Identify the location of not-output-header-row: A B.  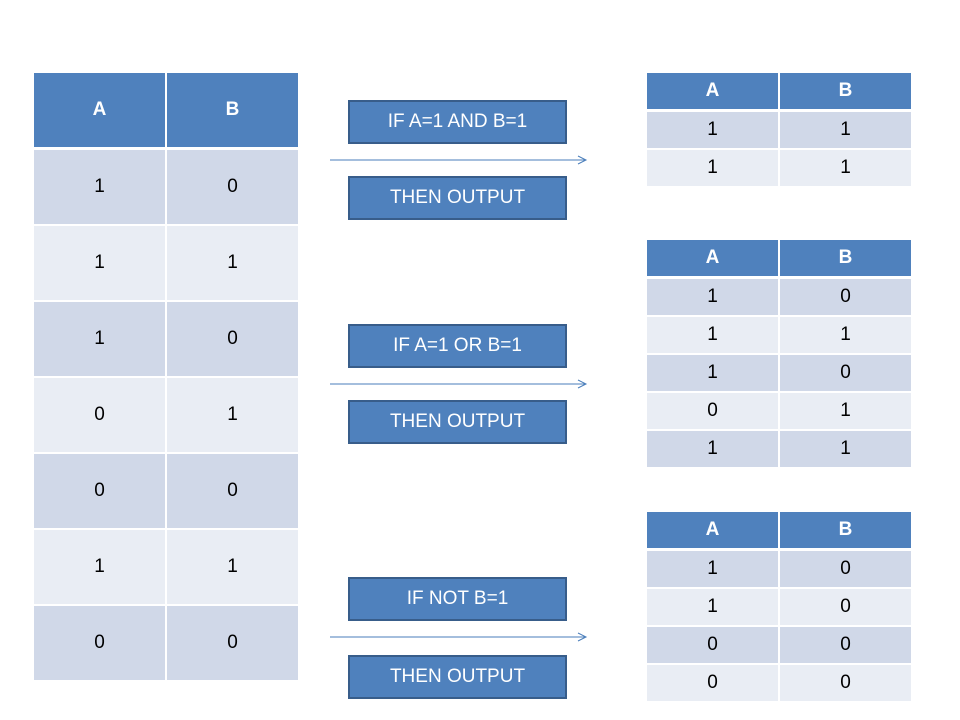
(779, 531).